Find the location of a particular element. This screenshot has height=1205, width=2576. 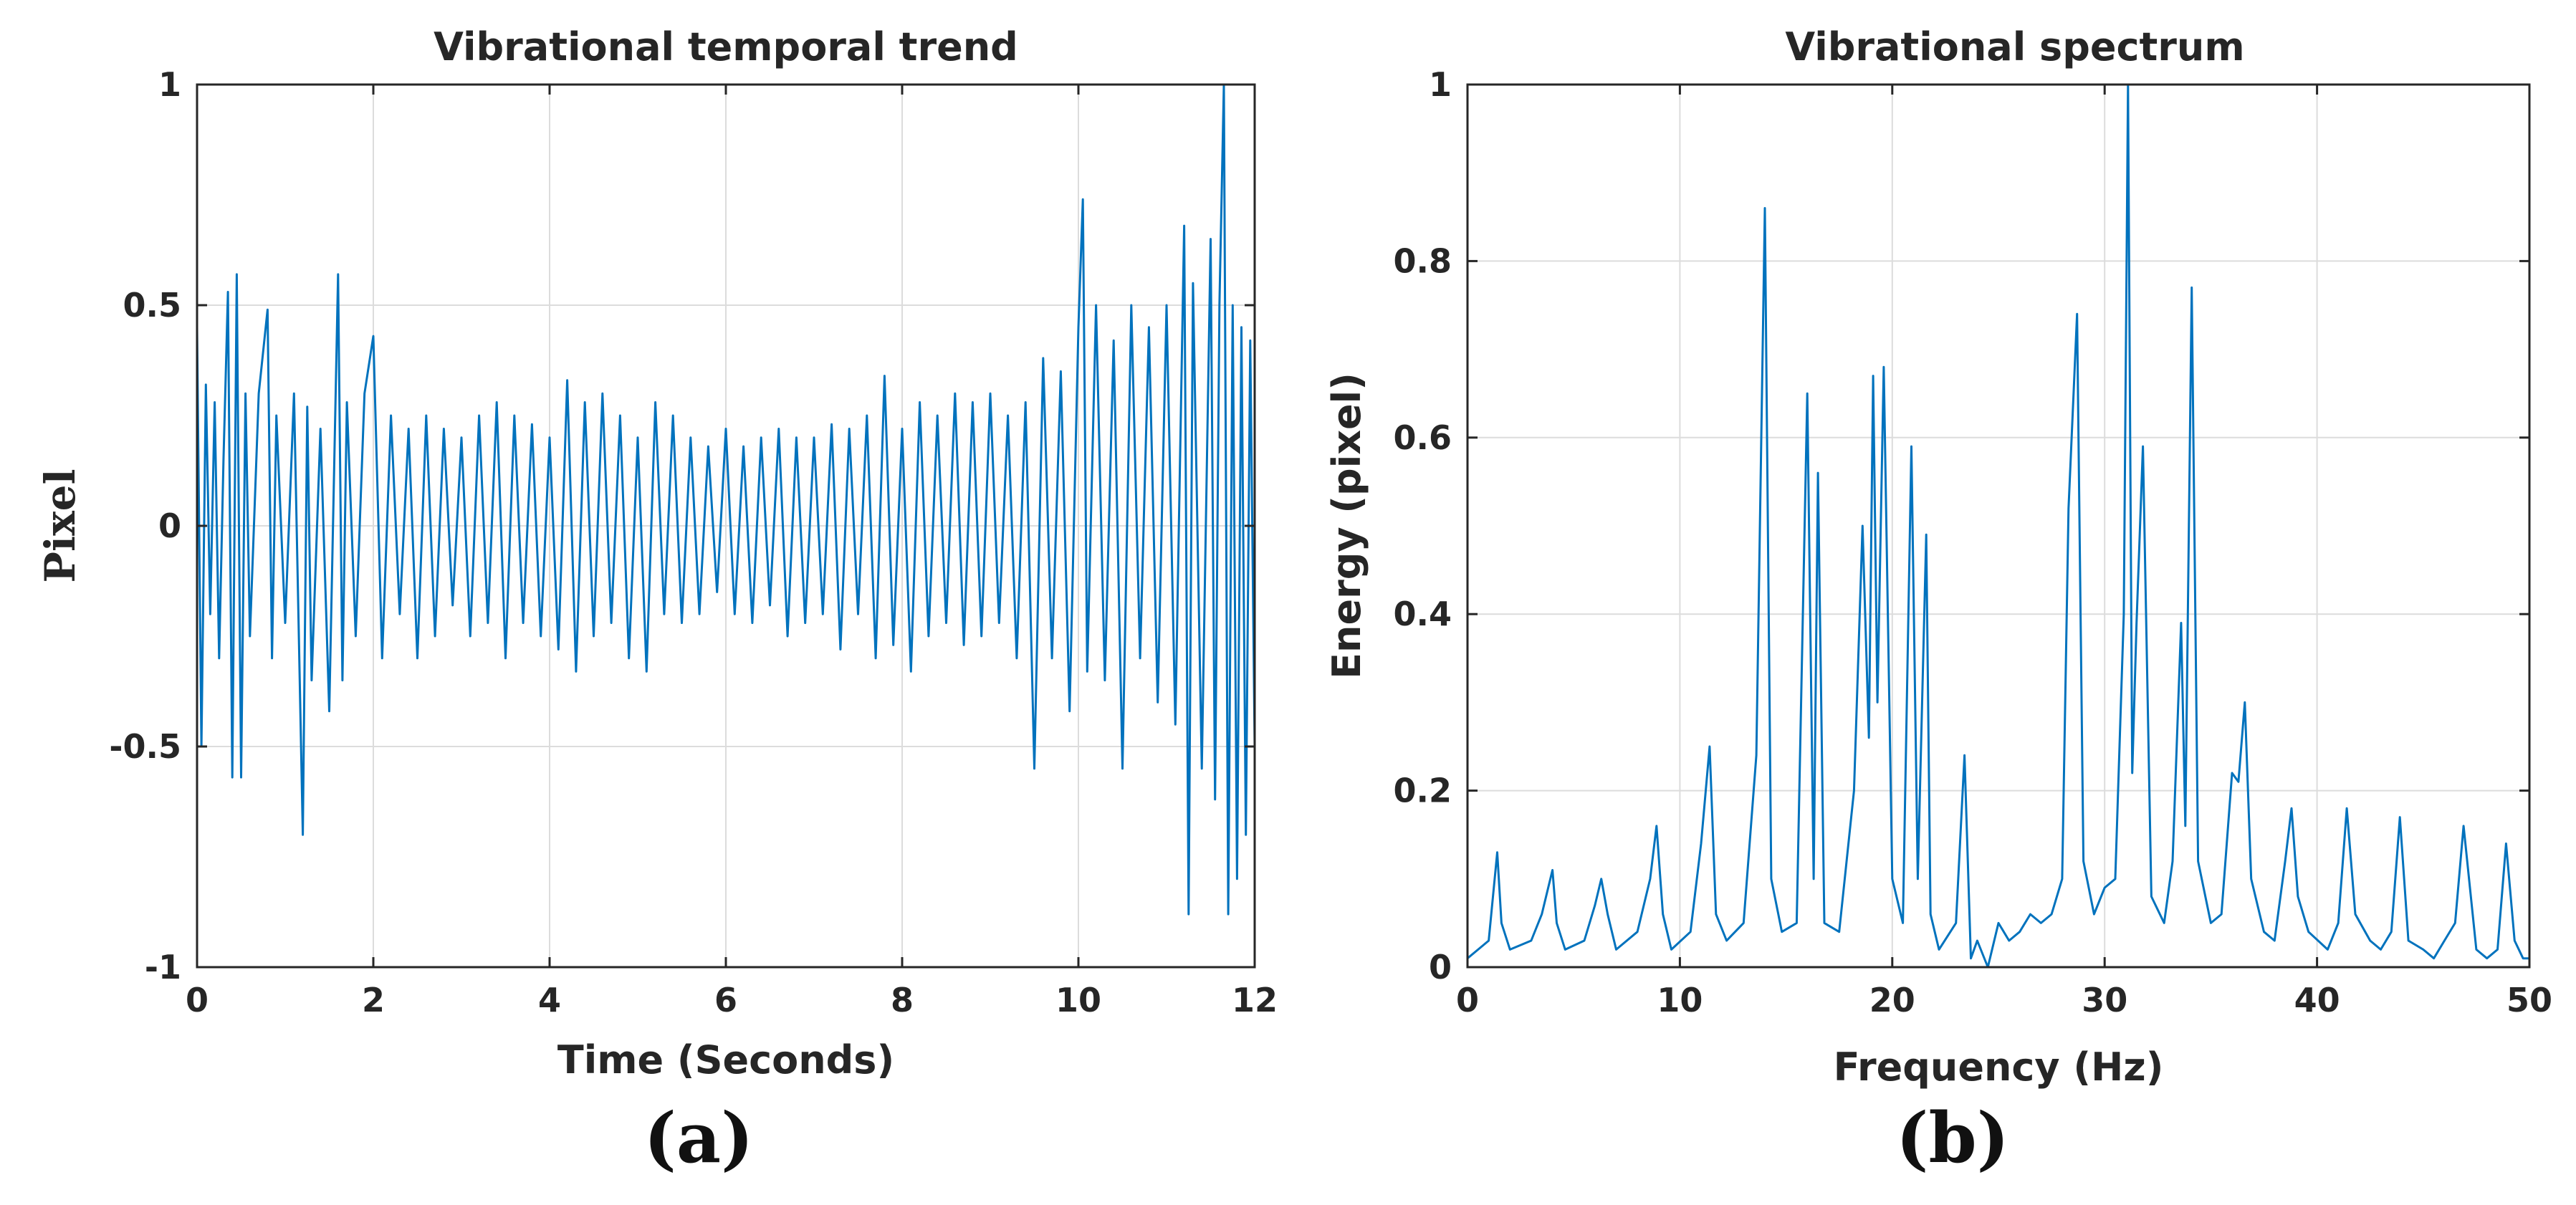

panel-a-y-tick-label: -0.5 is located at coordinates (145, 746).